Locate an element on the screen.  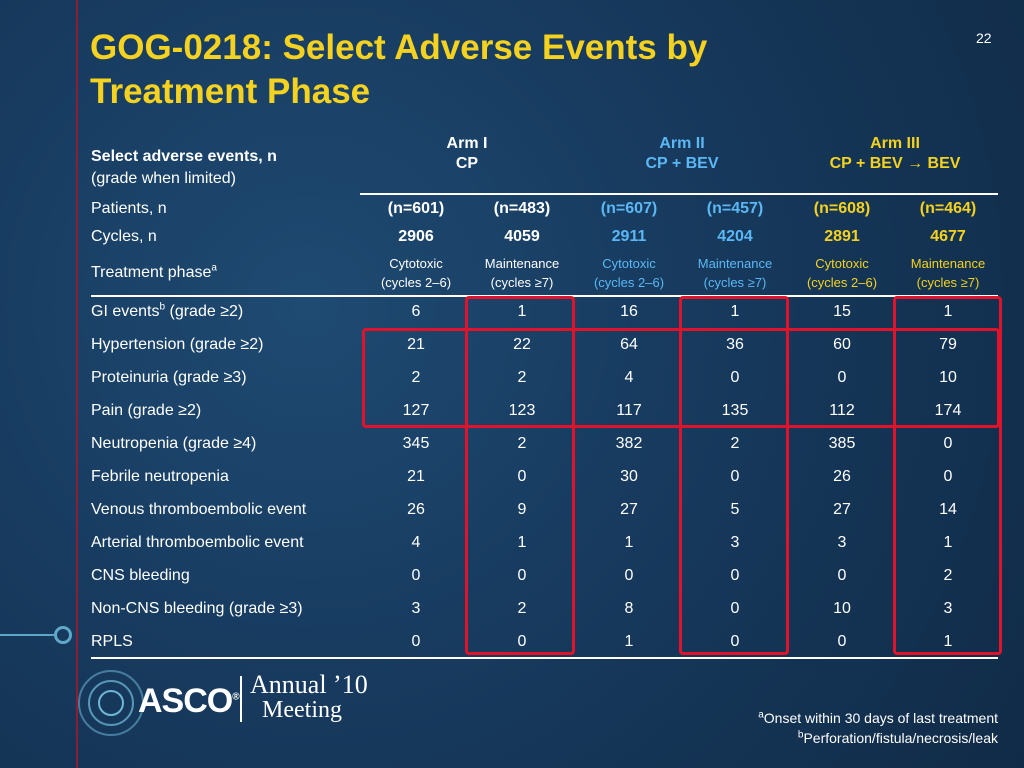
left-accent-dot is located at coordinates (63, 635).